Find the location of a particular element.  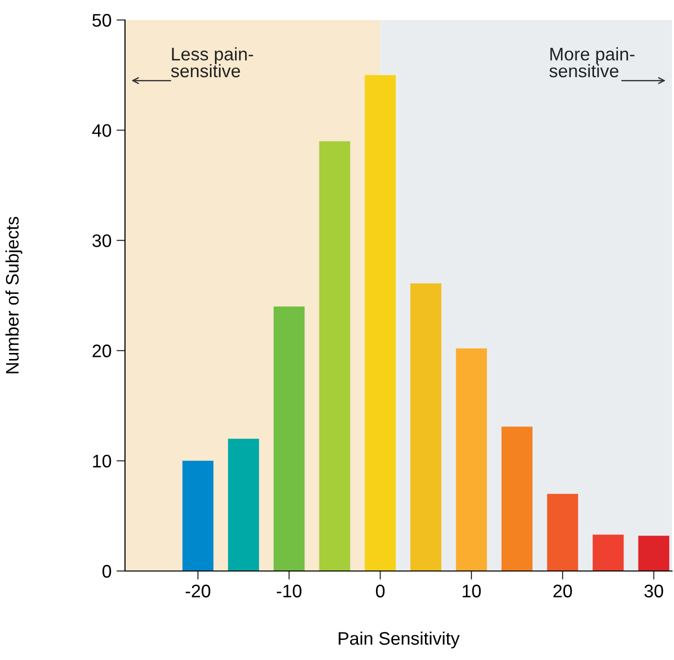

x-tick-label: 30 is located at coordinates (654, 591).